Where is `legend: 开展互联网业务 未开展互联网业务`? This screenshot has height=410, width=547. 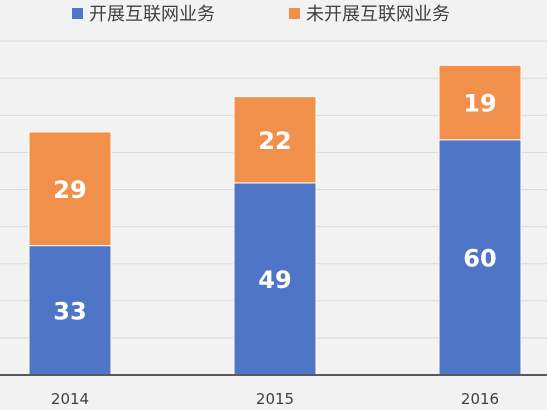 legend: 开展互联网业务 未开展互联网业务 is located at coordinates (261, 14).